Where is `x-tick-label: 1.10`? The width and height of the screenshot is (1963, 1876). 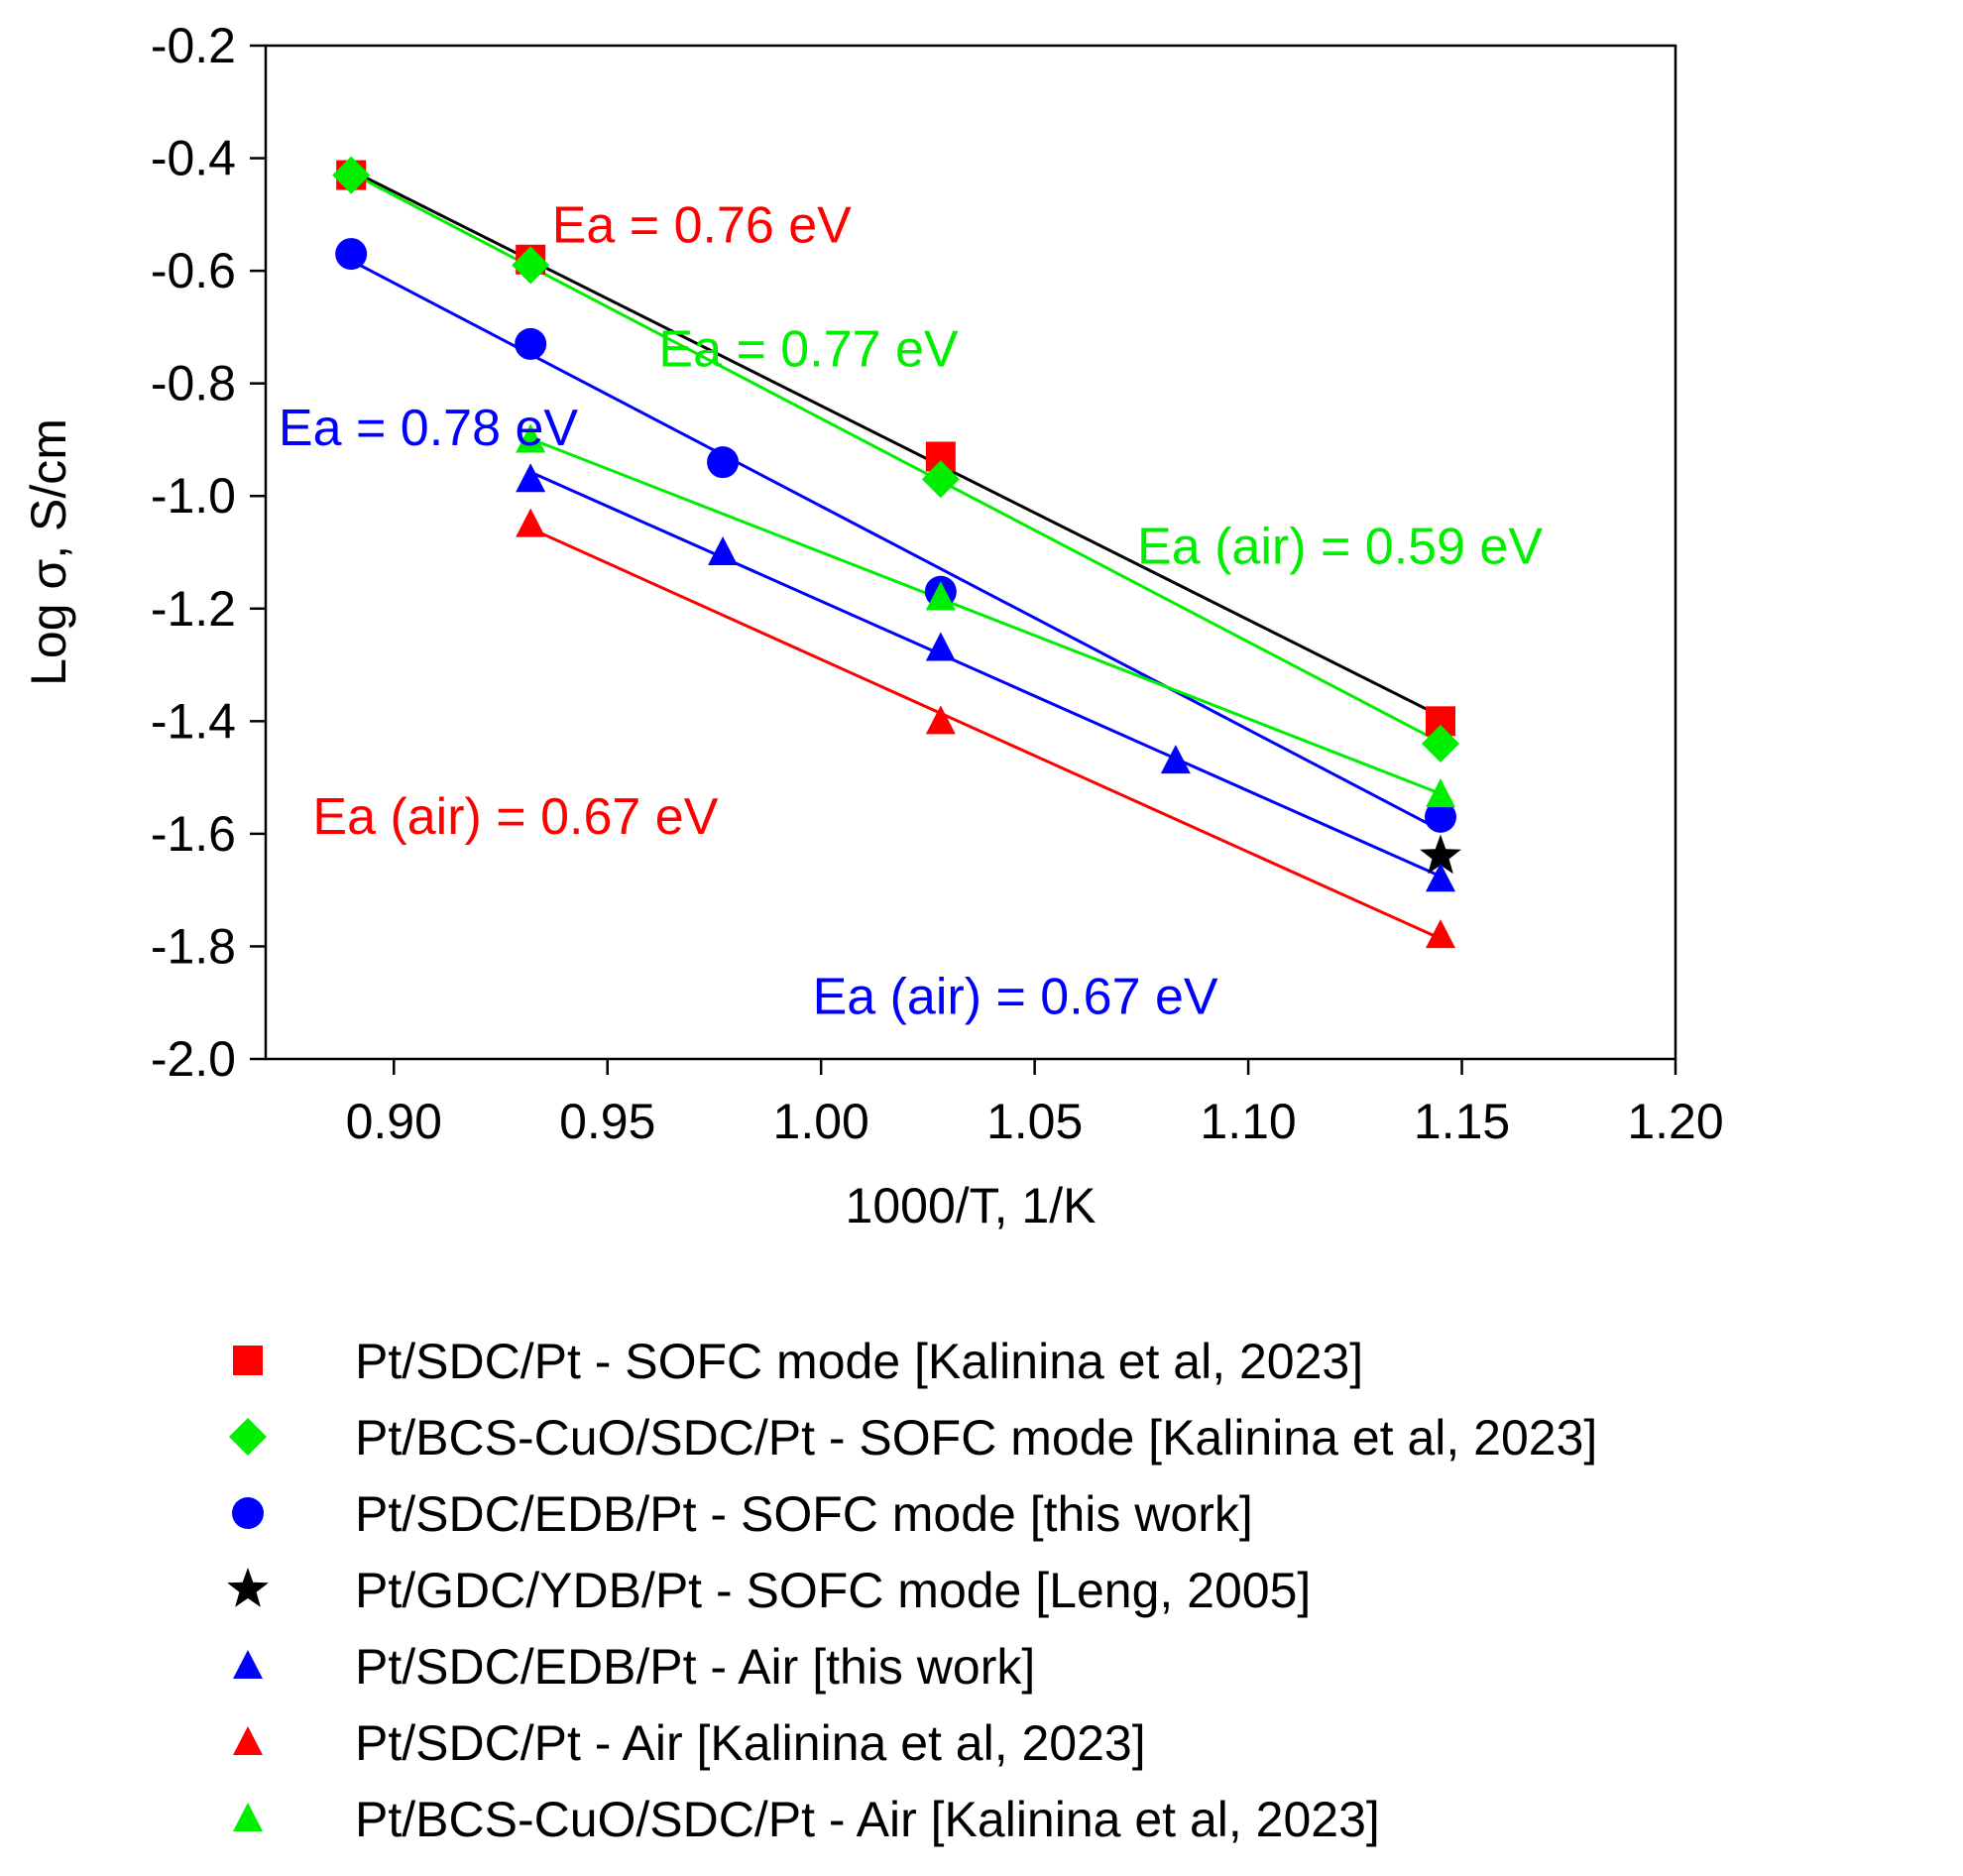 x-tick-label: 1.10 is located at coordinates (1248, 1121).